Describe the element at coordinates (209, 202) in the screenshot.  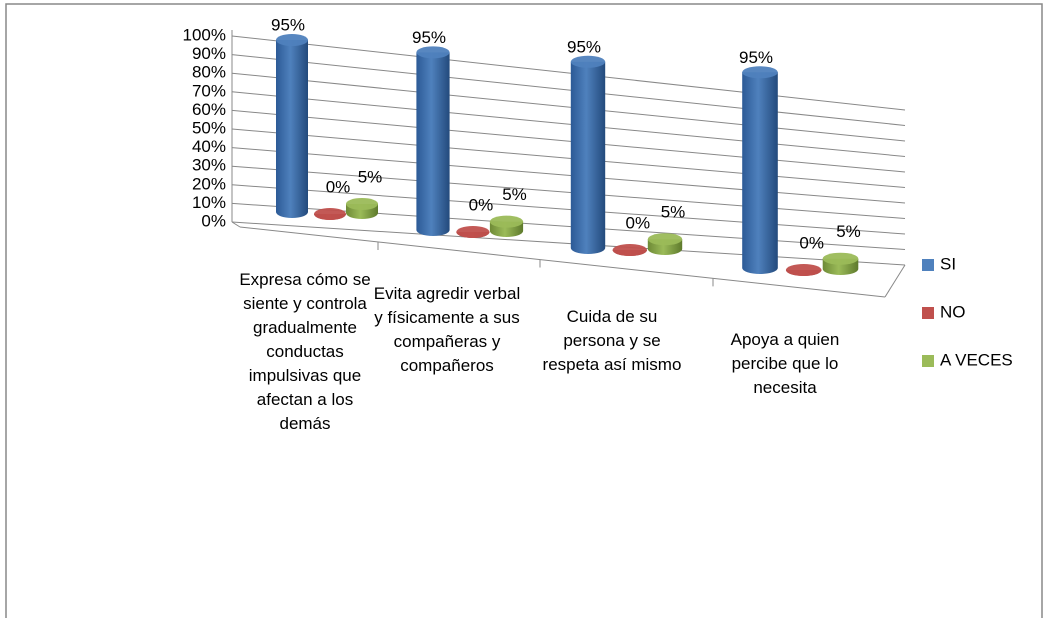
I see `y-tick-label: 10%` at that location.